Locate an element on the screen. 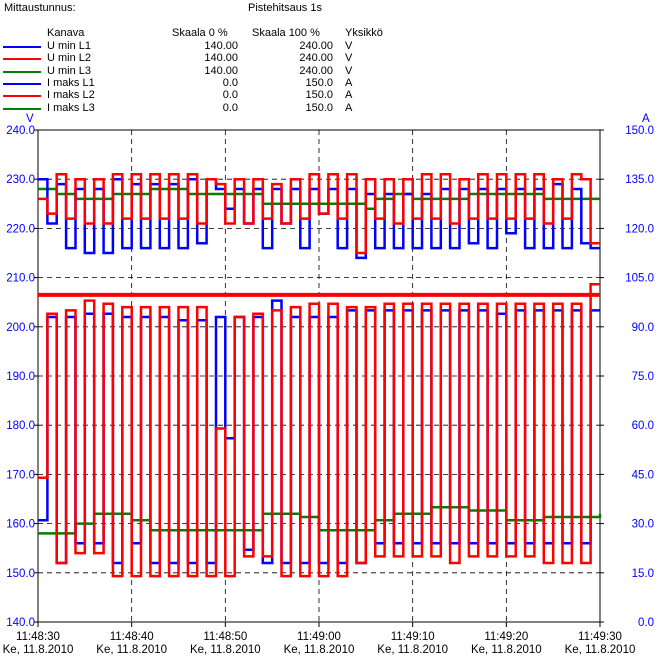 The height and width of the screenshot is (662, 660). legend-channel-name: I maks L3 is located at coordinates (71, 107).